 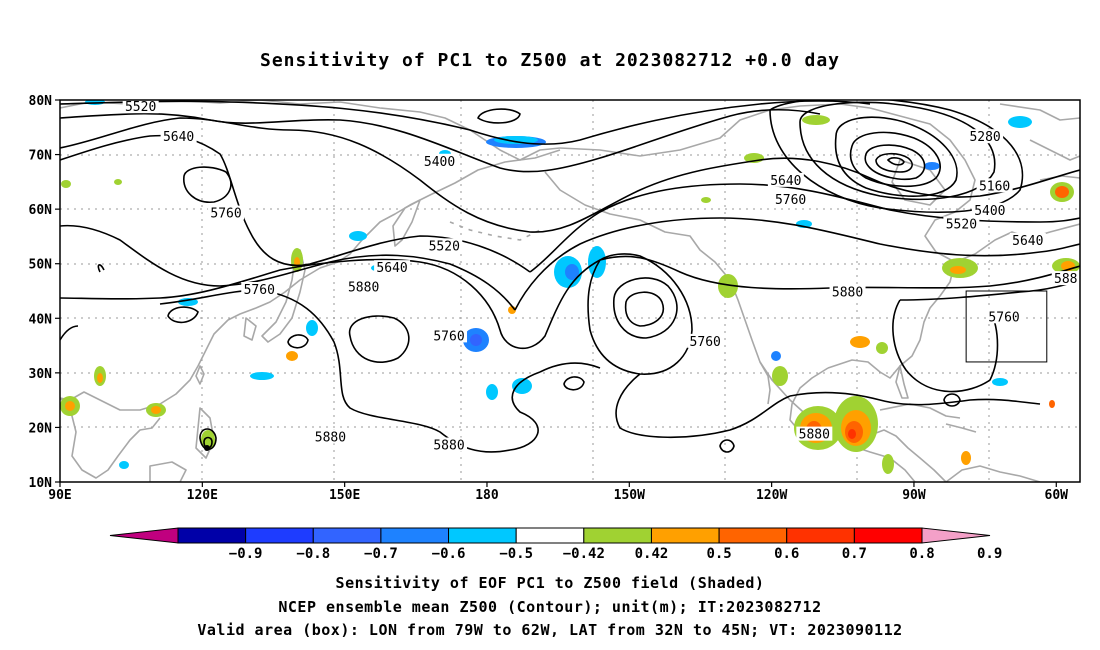 What do you see at coordinates (718, 554) in the screenshot?
I see `colorbar-tick-label: 0.5` at bounding box center [718, 554].